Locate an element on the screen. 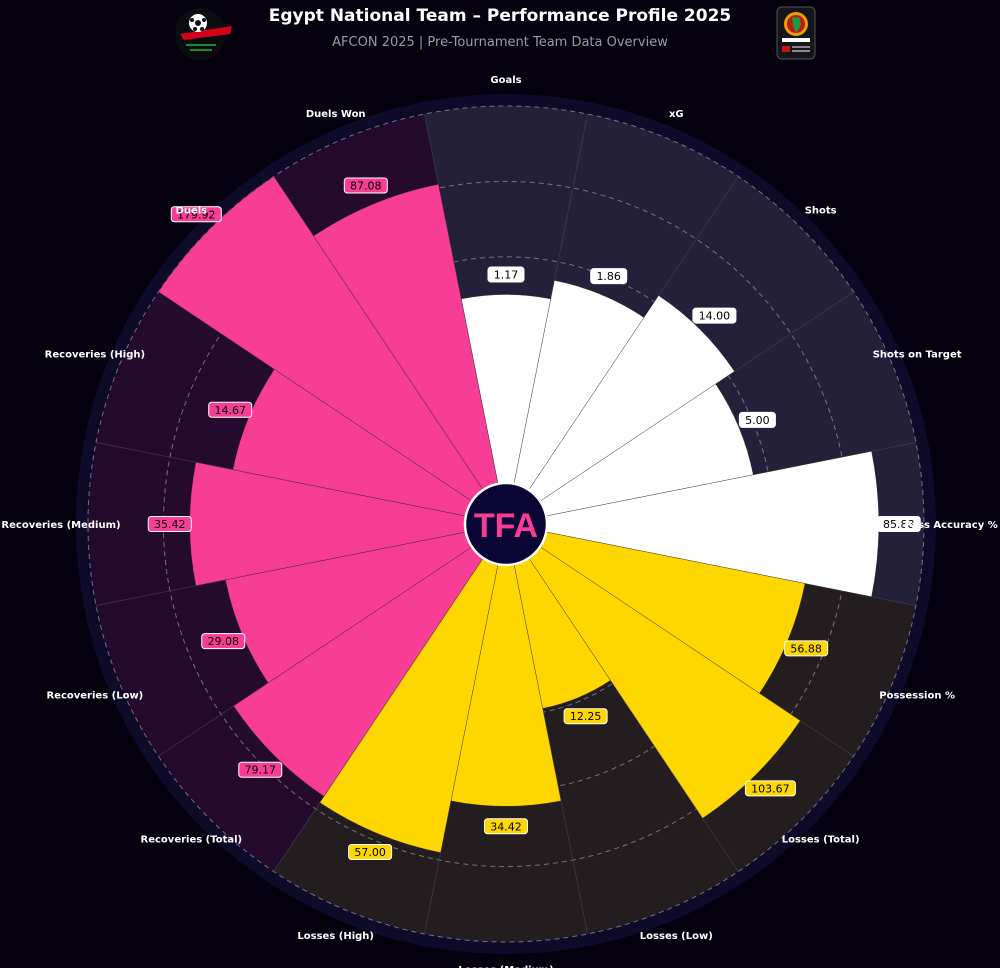  value-label: 1.86 is located at coordinates (608, 276).